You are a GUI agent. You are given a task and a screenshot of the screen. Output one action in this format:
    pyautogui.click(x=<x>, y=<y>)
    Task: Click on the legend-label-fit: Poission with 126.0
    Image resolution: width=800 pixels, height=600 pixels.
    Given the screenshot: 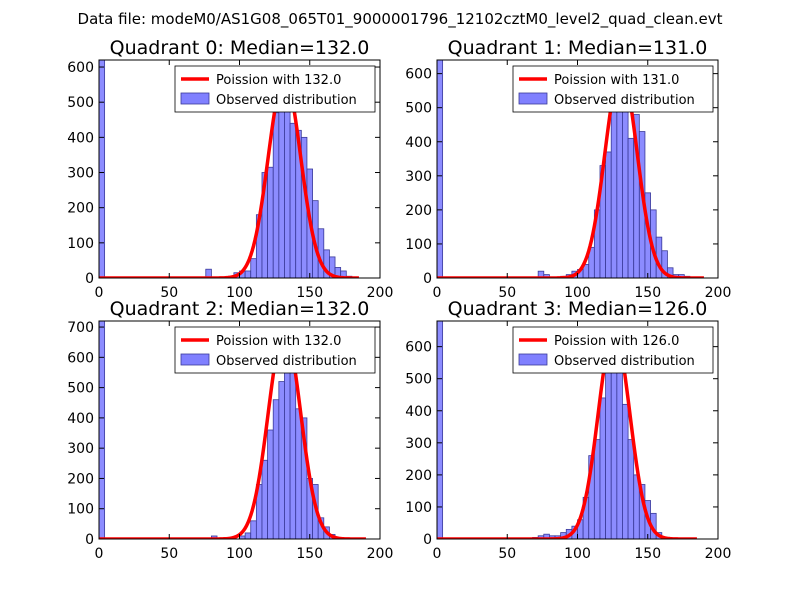 What is the action you would take?
    pyautogui.click(x=616, y=341)
    